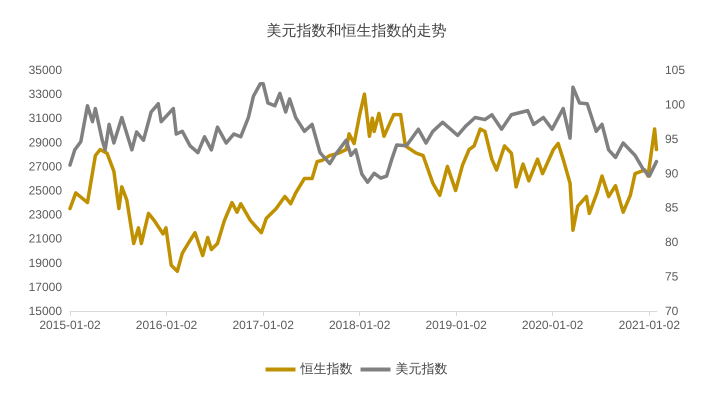 This screenshot has width=713, height=397. Describe the element at coordinates (672, 242) in the screenshot. I see `y2-tick-label: 80` at that location.